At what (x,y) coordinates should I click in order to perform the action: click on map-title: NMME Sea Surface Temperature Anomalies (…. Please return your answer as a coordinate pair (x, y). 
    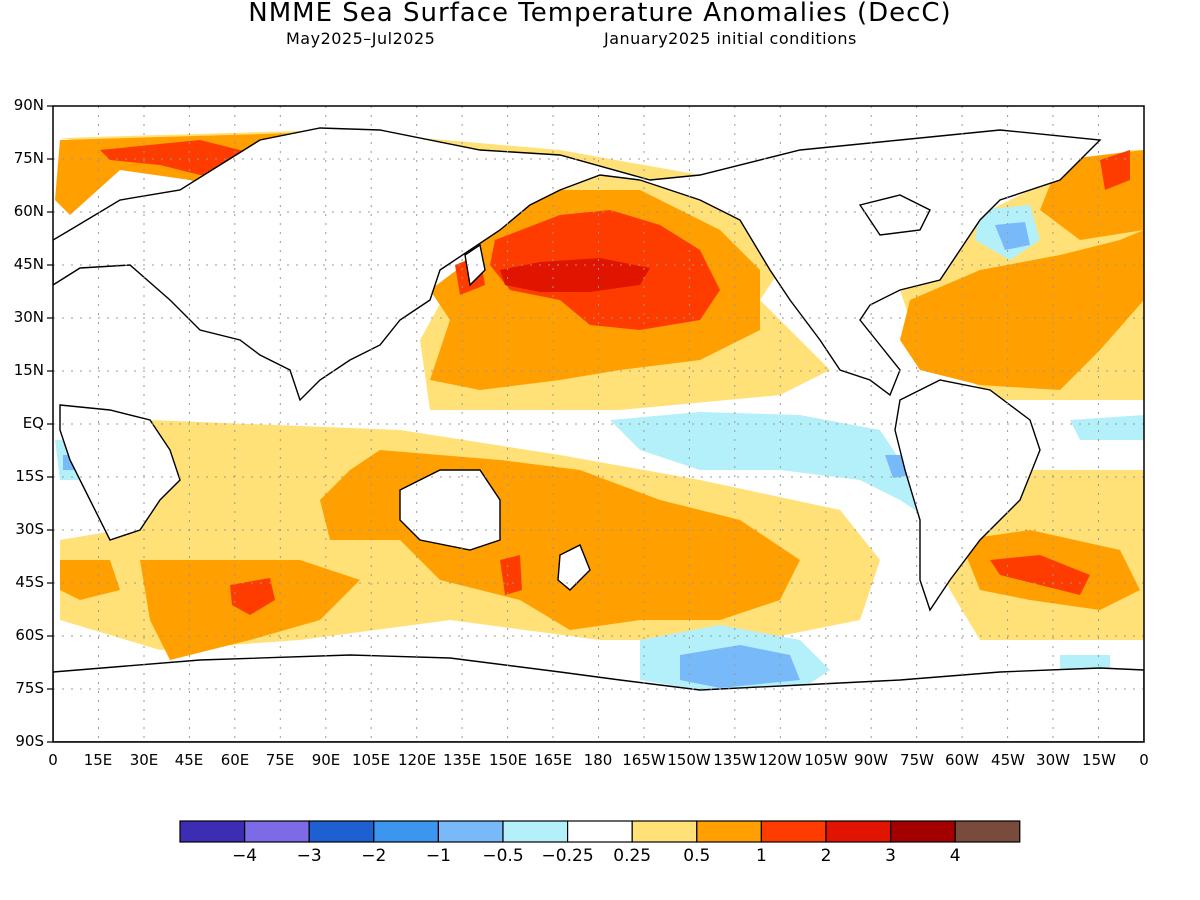
    Looking at the image, I should click on (600, 14).